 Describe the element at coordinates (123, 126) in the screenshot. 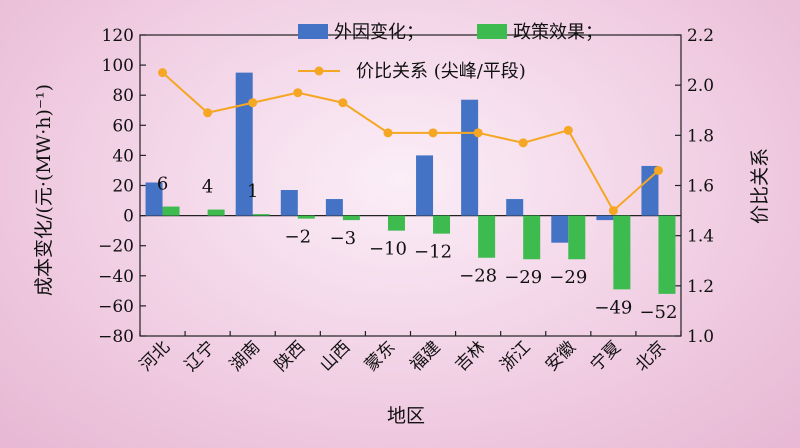

I see `y-left-tick-label: 60` at that location.